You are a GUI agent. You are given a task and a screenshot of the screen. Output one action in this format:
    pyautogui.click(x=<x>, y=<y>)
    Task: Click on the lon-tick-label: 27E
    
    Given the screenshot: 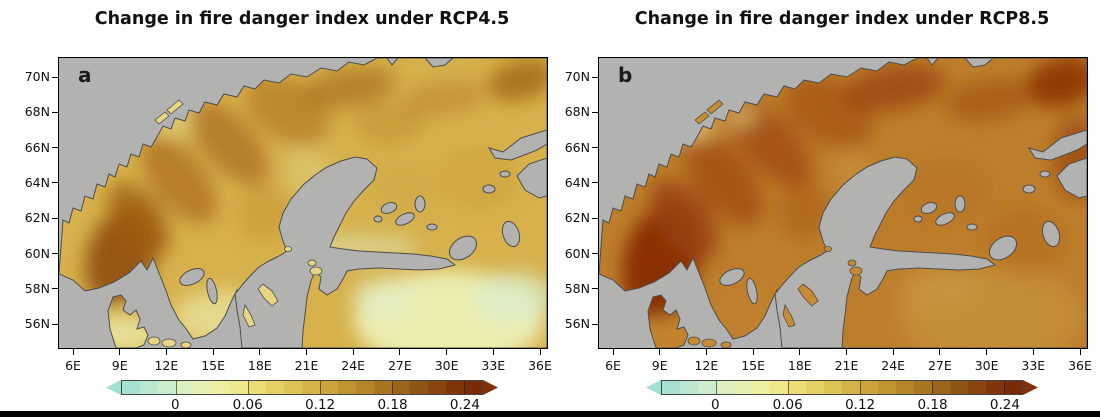 What is the action you would take?
    pyautogui.click(x=939, y=365)
    